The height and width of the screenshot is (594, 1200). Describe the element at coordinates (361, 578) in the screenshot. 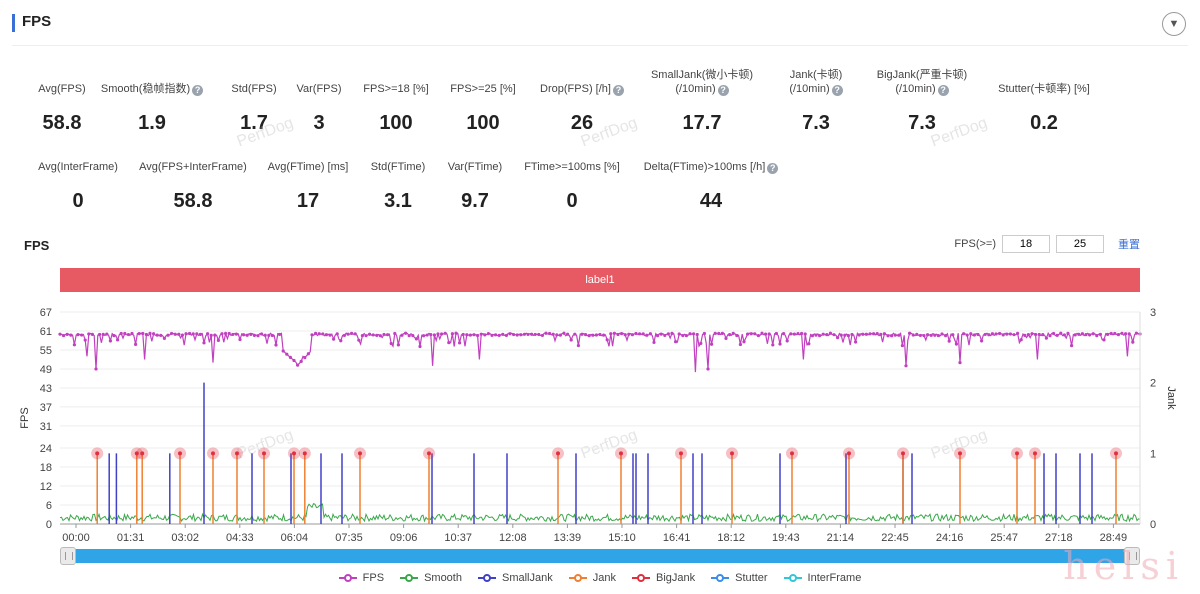

I see `legend-item-fps: FPS` at that location.